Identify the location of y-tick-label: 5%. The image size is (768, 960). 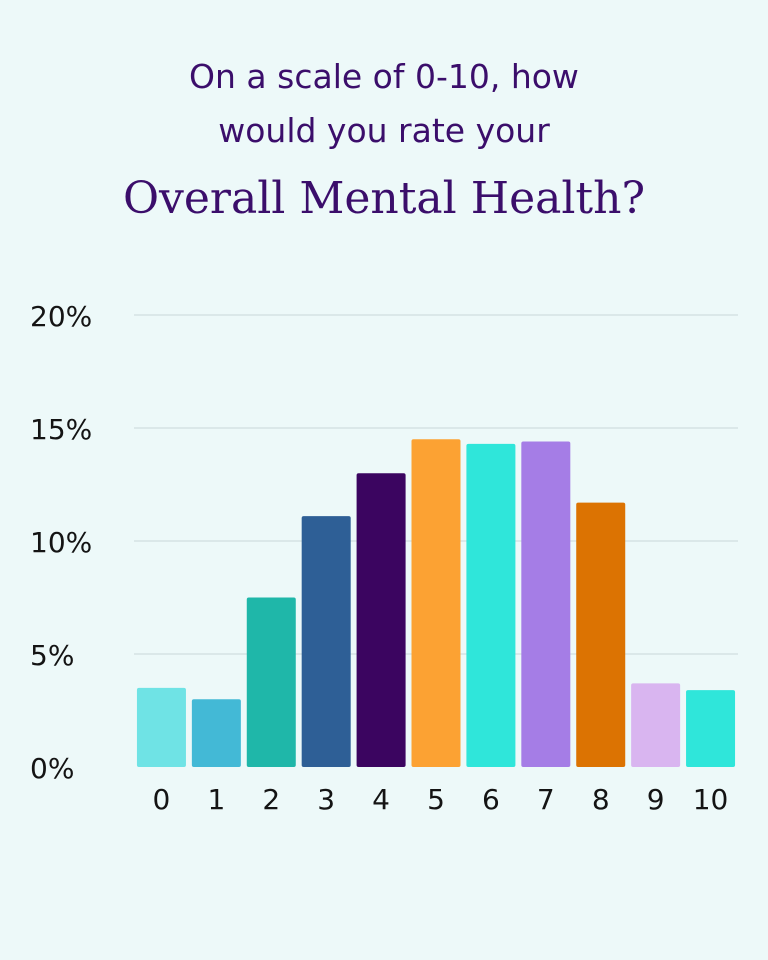
(52, 655).